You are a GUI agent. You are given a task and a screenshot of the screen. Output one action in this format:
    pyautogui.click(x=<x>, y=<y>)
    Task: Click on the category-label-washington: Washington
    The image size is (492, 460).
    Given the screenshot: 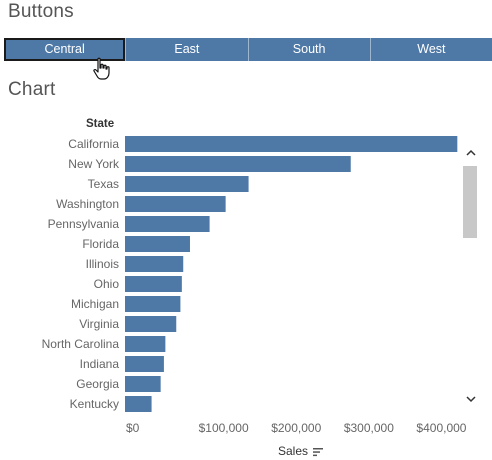 What is the action you would take?
    pyautogui.click(x=87, y=204)
    